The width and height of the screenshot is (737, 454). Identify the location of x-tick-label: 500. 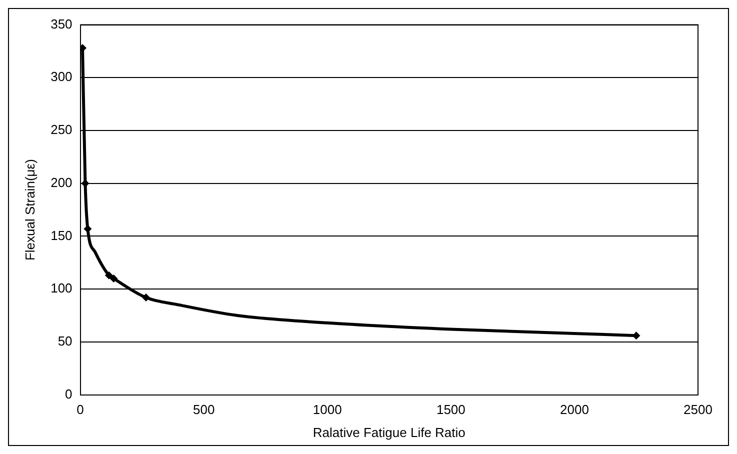
(203, 410).